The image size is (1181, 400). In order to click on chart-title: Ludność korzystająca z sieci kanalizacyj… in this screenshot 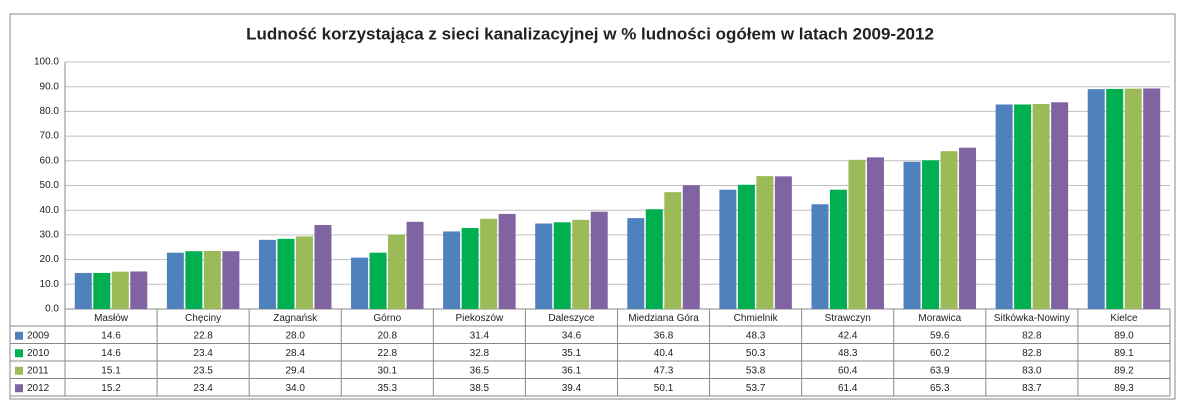, I will do `click(590, 33)`.